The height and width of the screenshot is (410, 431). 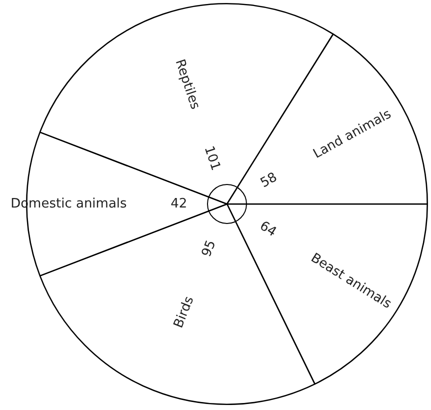 I want to click on data-label: 64, so click(x=267, y=229).